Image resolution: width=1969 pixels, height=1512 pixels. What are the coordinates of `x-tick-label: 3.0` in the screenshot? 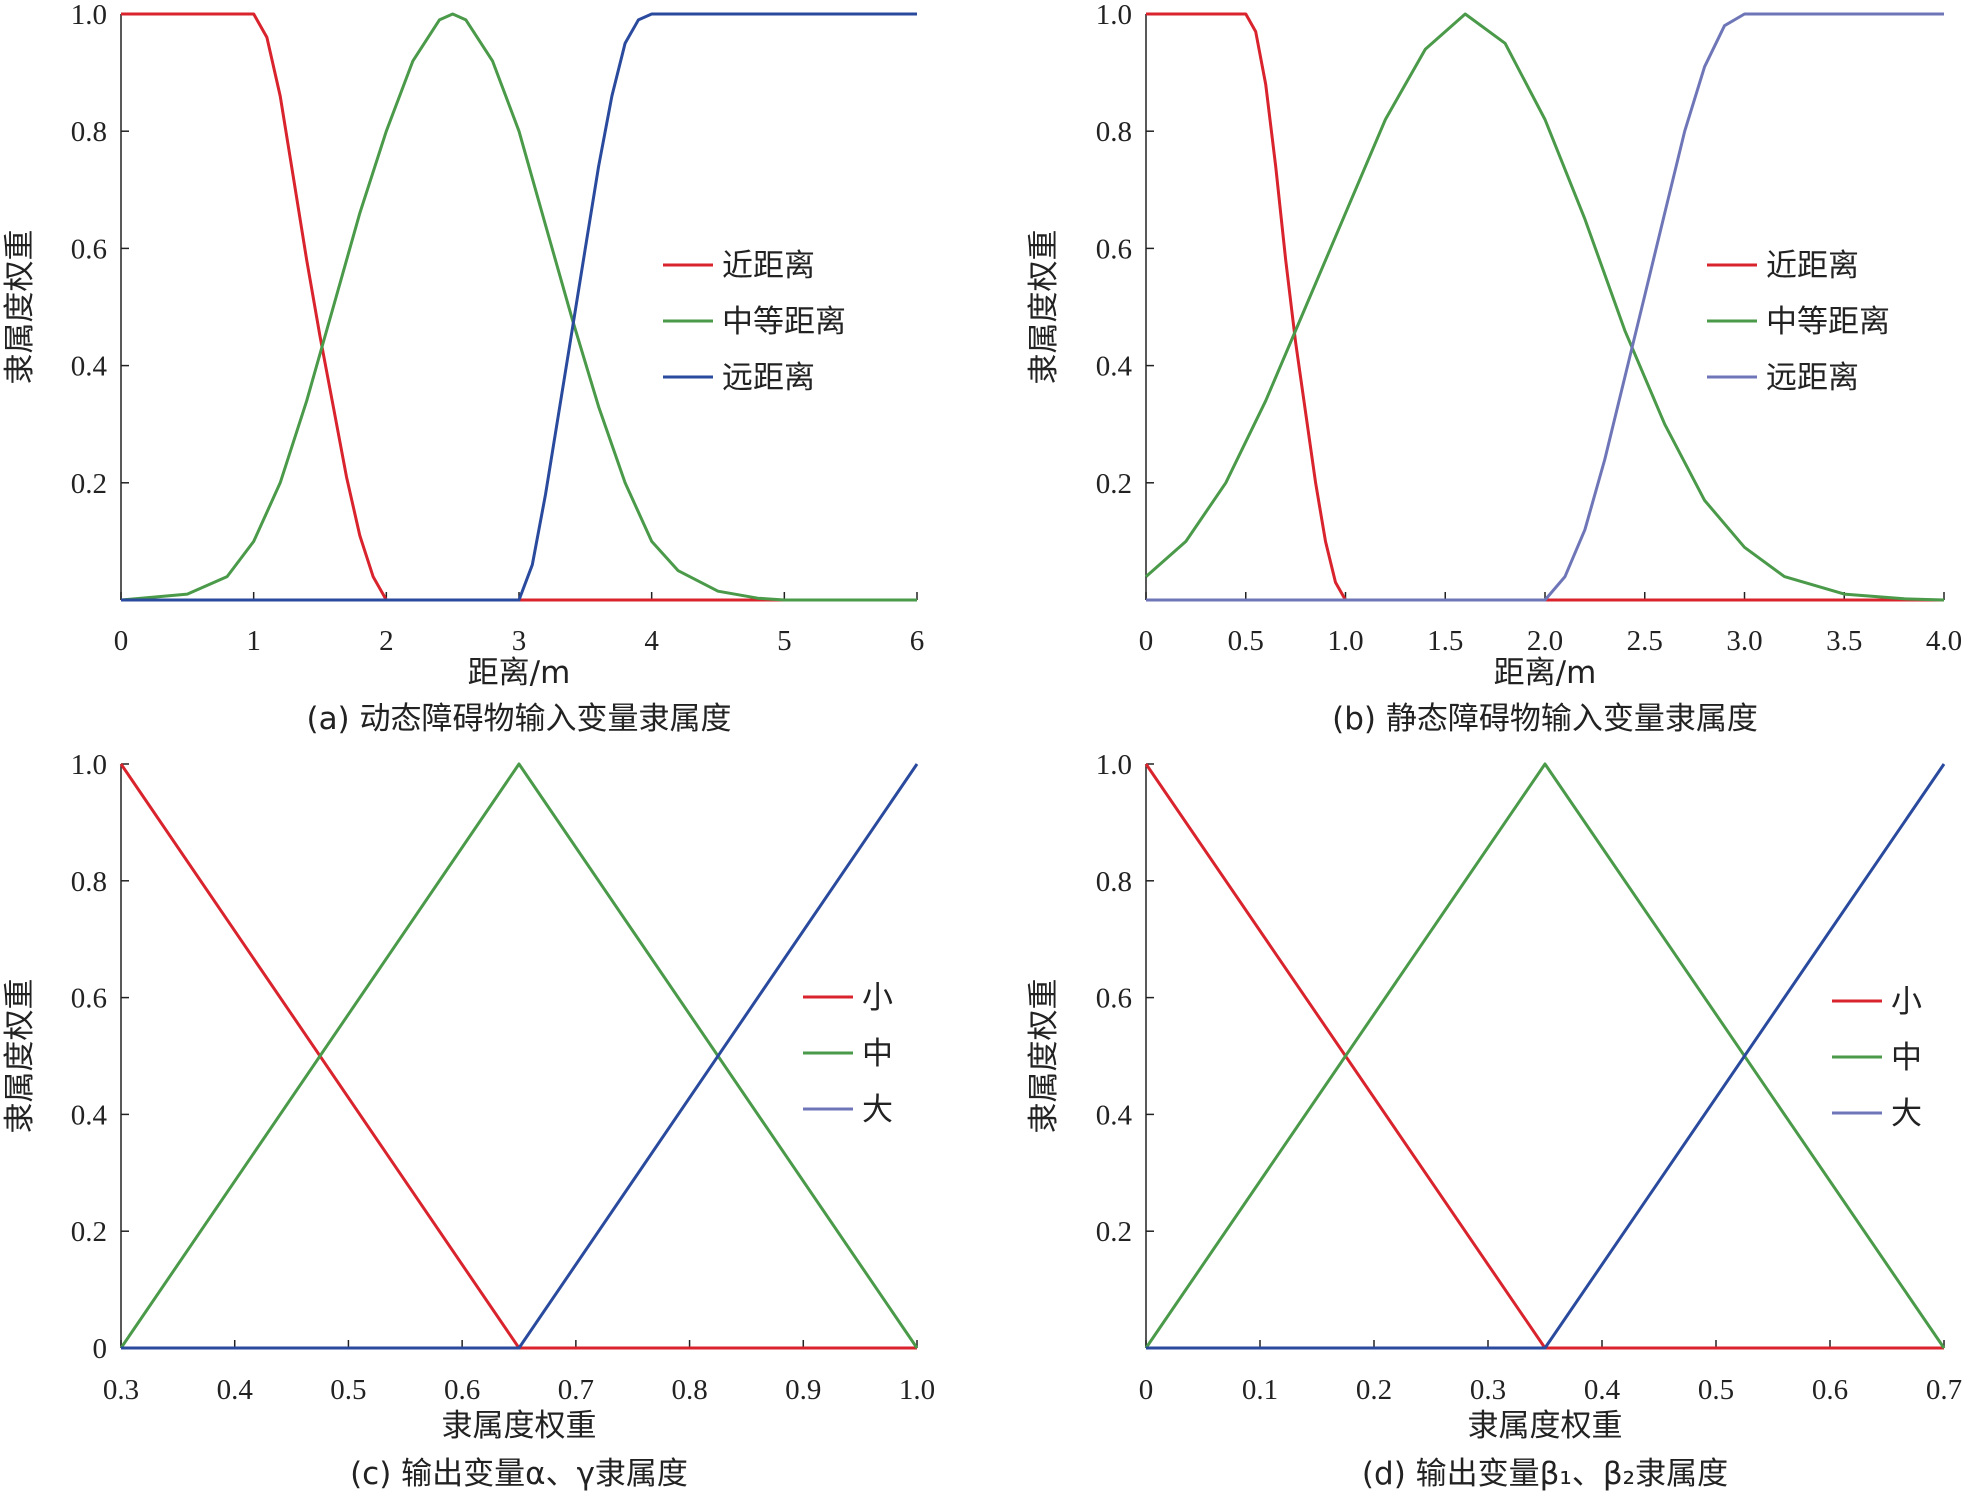 It's located at (1744, 641).